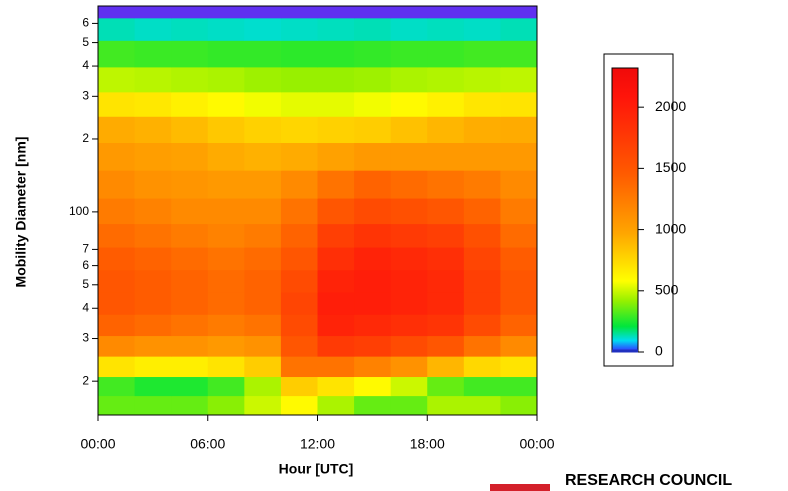 The width and height of the screenshot is (788, 491). What do you see at coordinates (625, 210) in the screenshot?
I see `colorbar` at bounding box center [625, 210].